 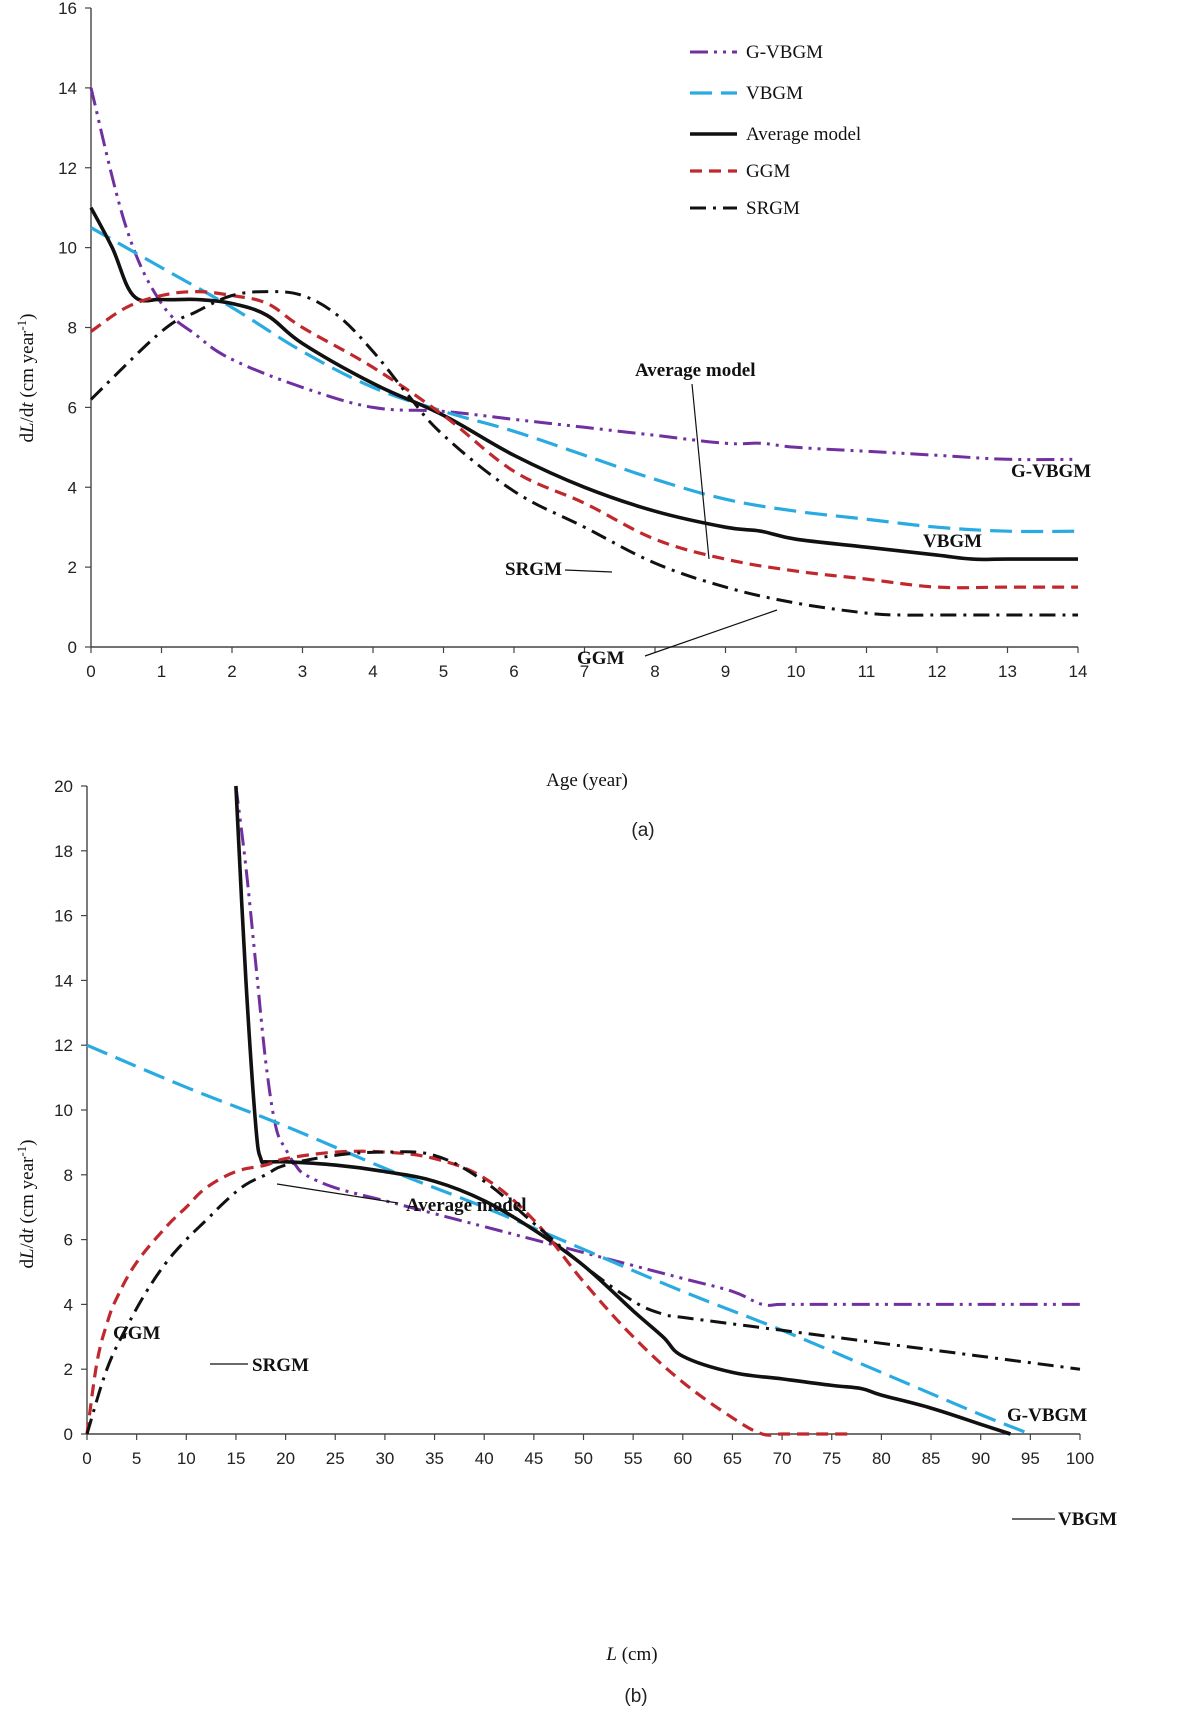 I want to click on x-tick-label: 20, so click(x=285, y=1458).